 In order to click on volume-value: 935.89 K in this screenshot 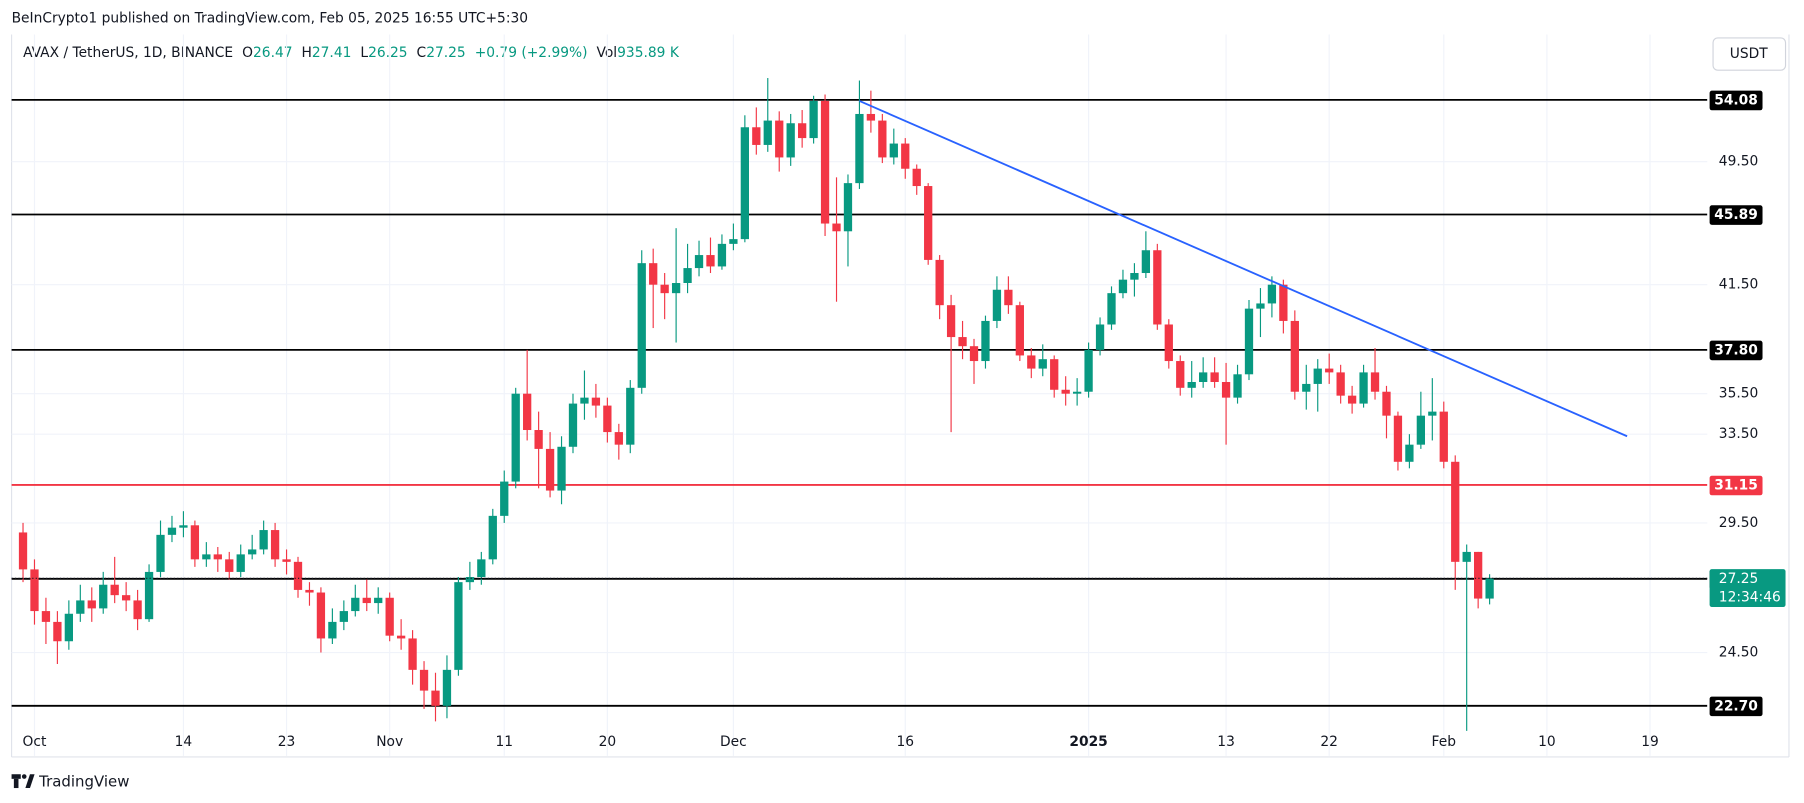, I will do `click(648, 53)`.